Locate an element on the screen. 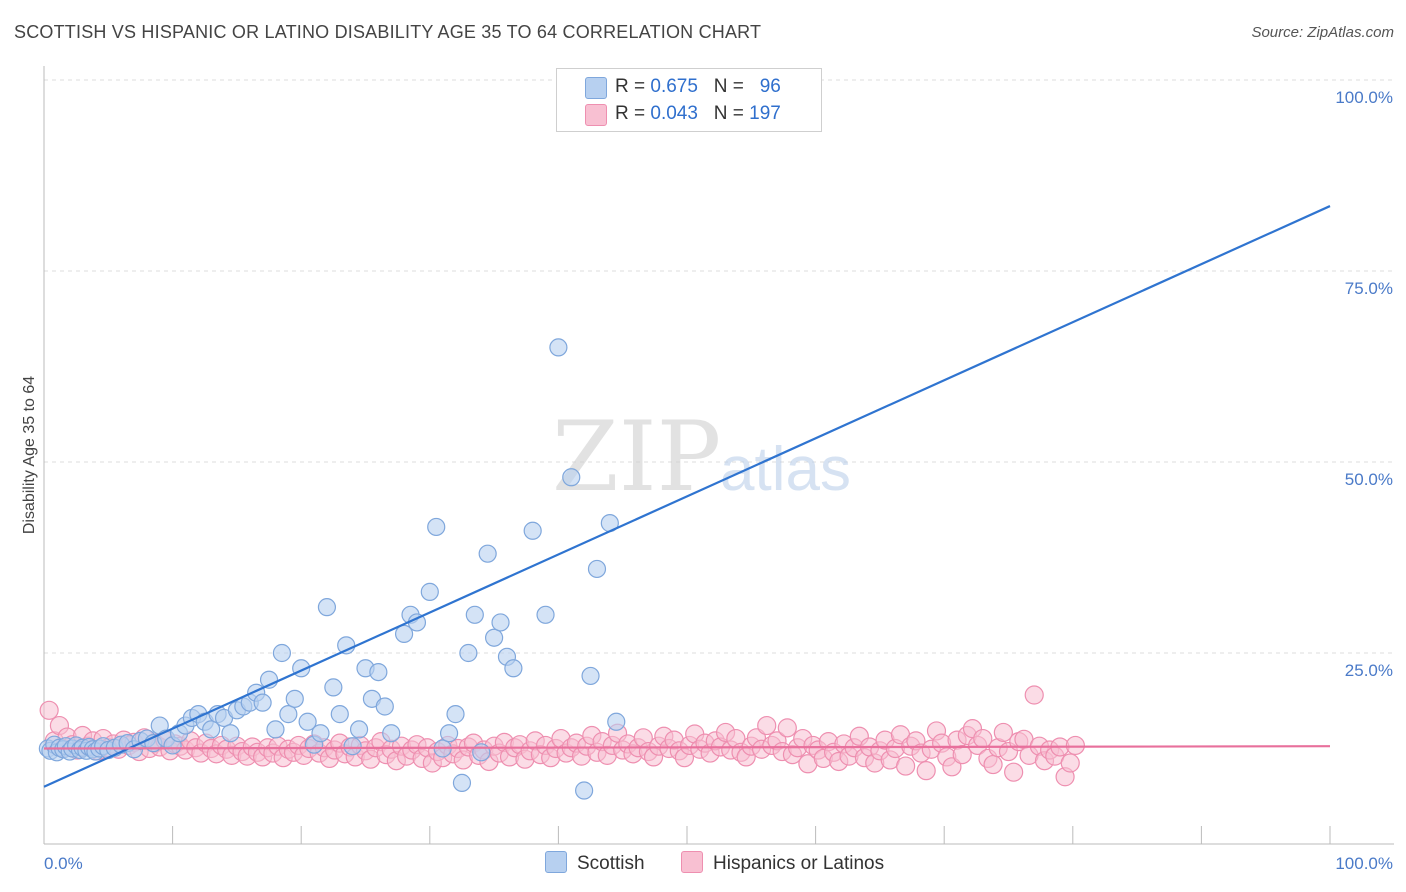 The width and height of the screenshot is (1406, 892). y-tick-label: 100.0% is located at coordinates (1364, 97).